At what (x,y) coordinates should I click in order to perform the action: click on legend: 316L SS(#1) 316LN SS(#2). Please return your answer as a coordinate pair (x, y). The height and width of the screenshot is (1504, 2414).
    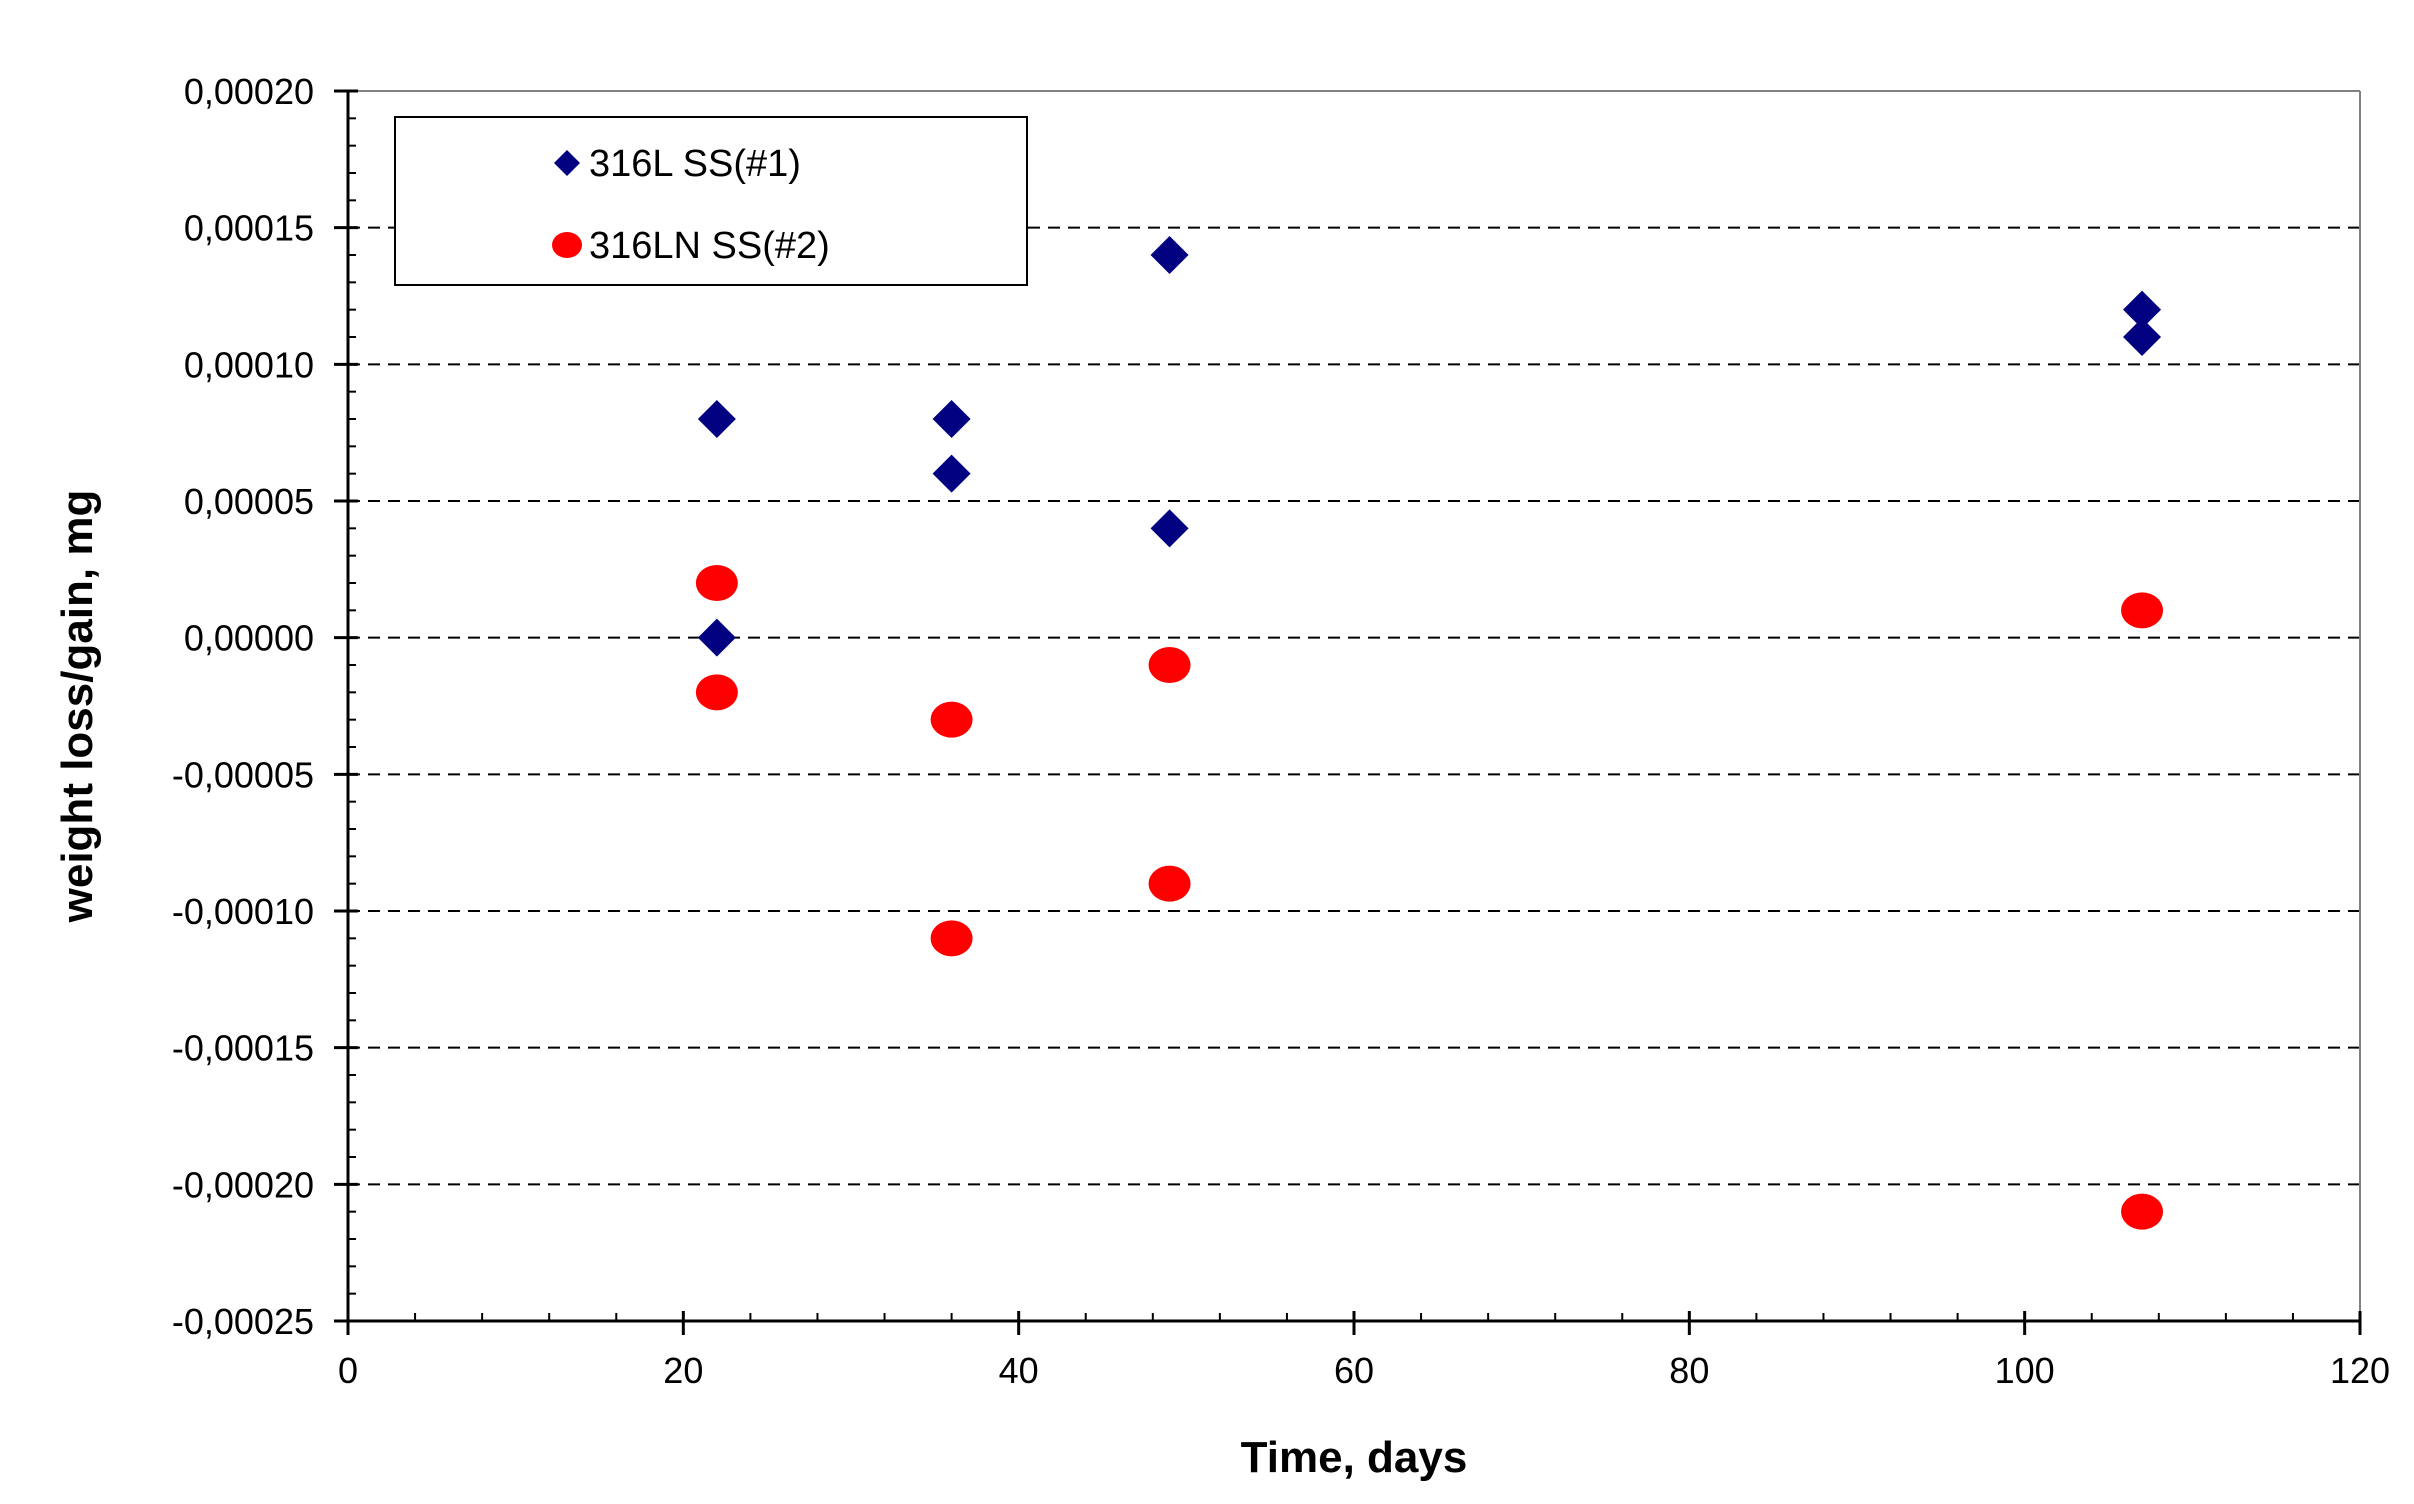
    Looking at the image, I should click on (711, 201).